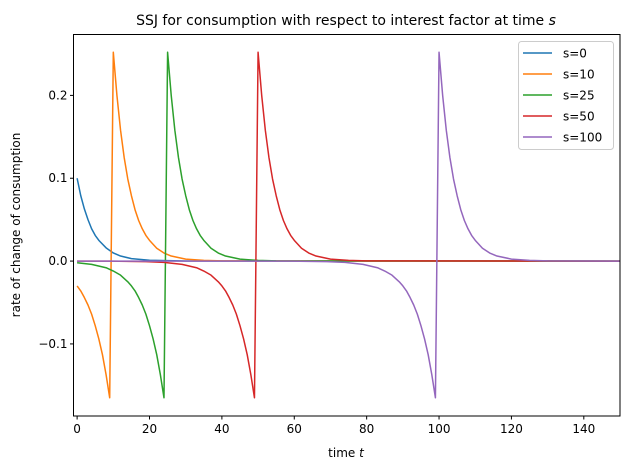  What do you see at coordinates (221, 429) in the screenshot?
I see `x-tick-label: 40` at bounding box center [221, 429].